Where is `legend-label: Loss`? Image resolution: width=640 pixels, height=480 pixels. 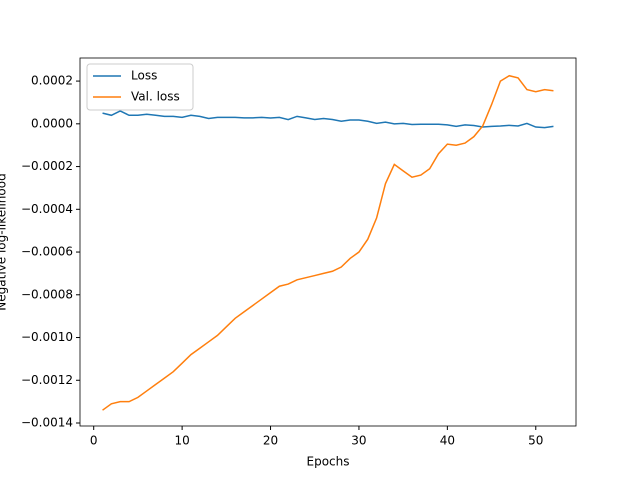
legend-label: Loss is located at coordinates (144, 76).